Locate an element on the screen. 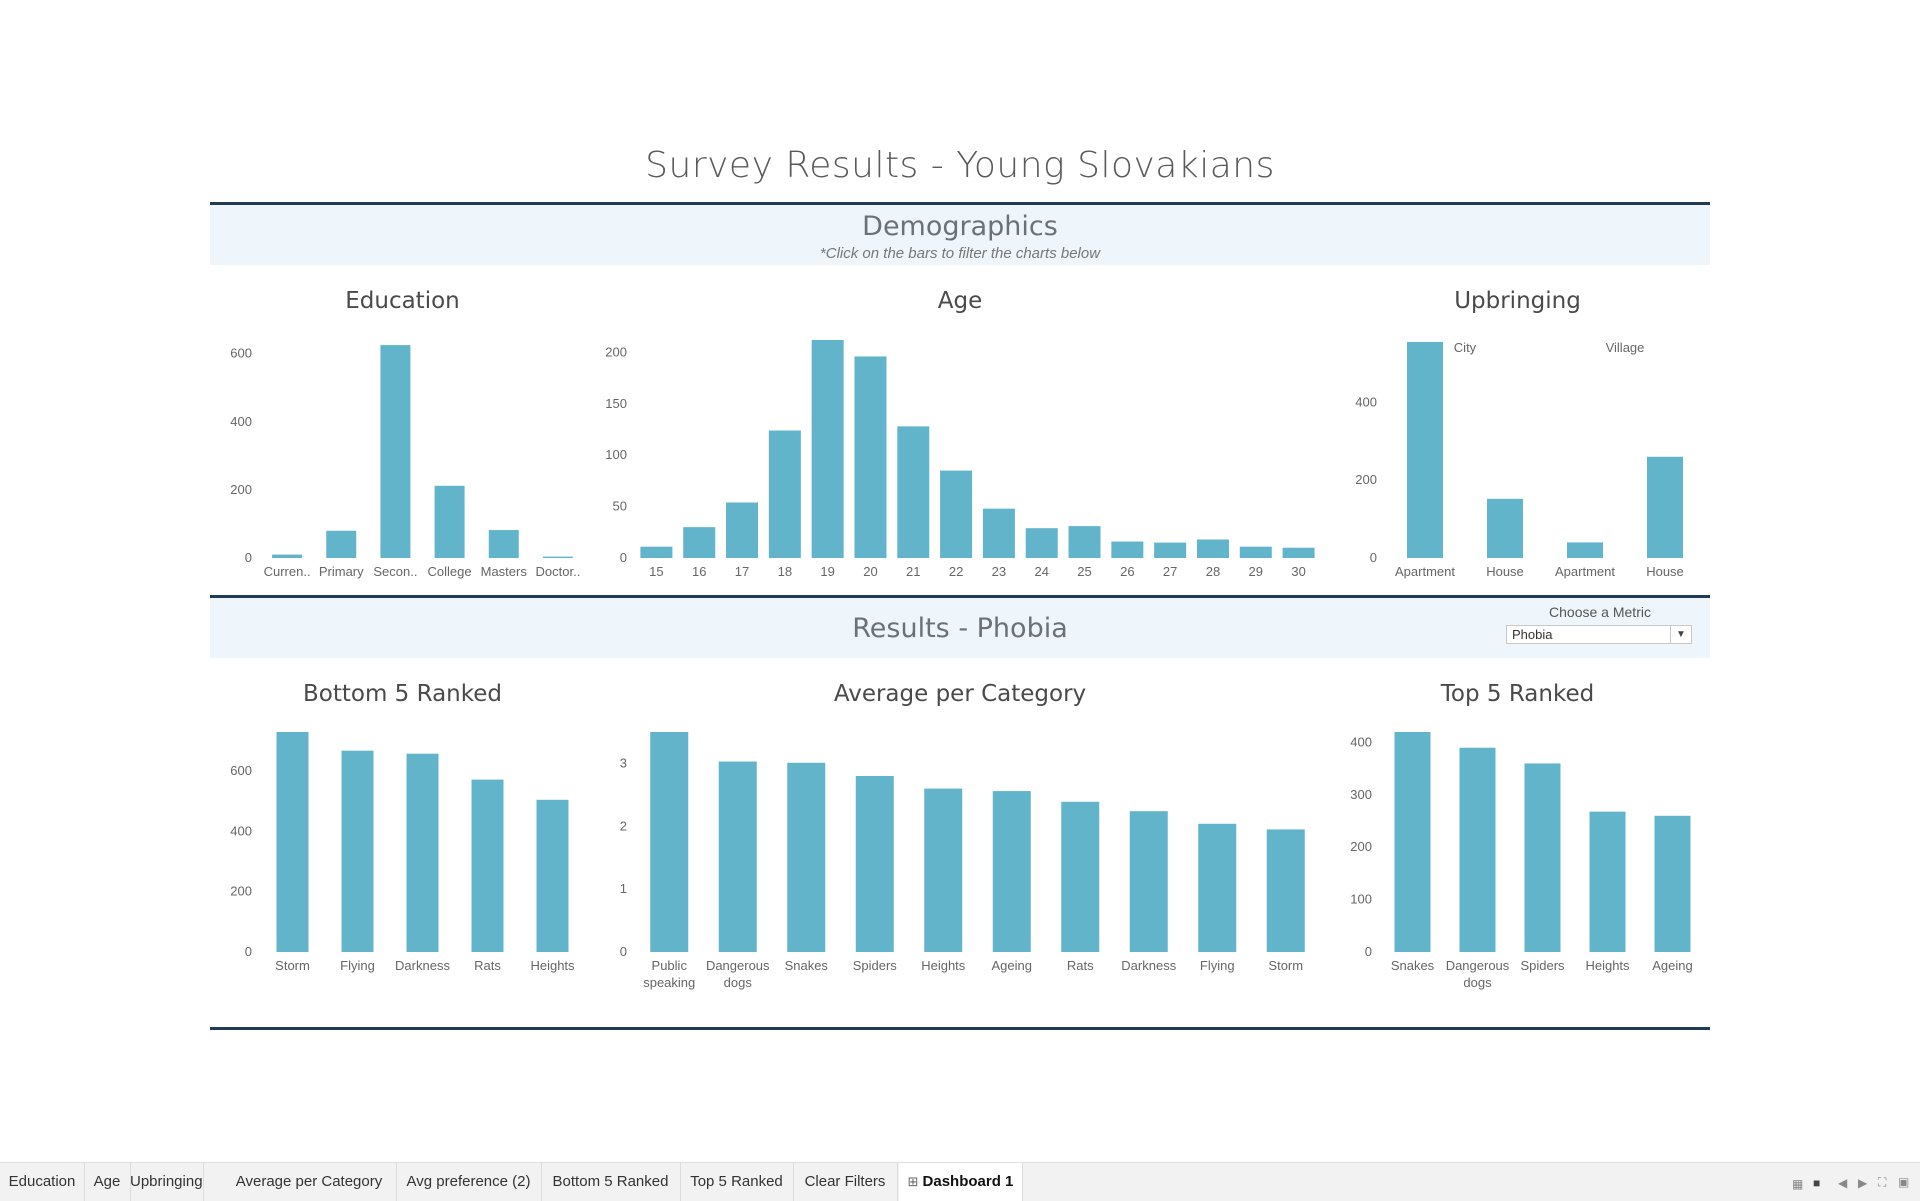 The image size is (1920, 1201). upbringing-category-label: Apartment is located at coordinates (1585, 571).